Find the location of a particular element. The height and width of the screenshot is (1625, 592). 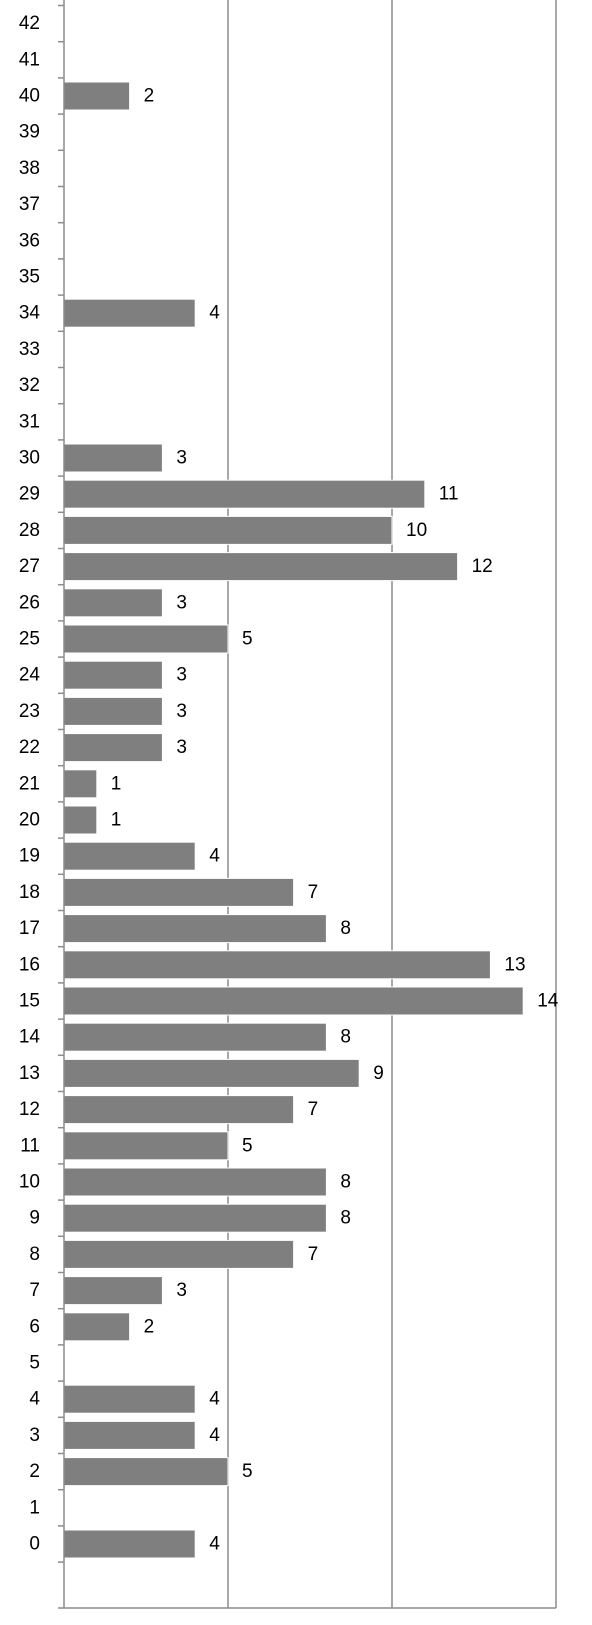

tick-label-32: 32 is located at coordinates (29, 385).